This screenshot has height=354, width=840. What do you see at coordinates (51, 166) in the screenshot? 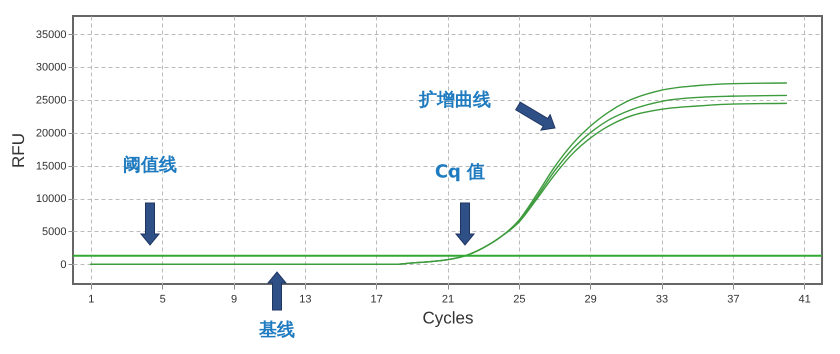
I see `y-tick-label: 15000` at bounding box center [51, 166].